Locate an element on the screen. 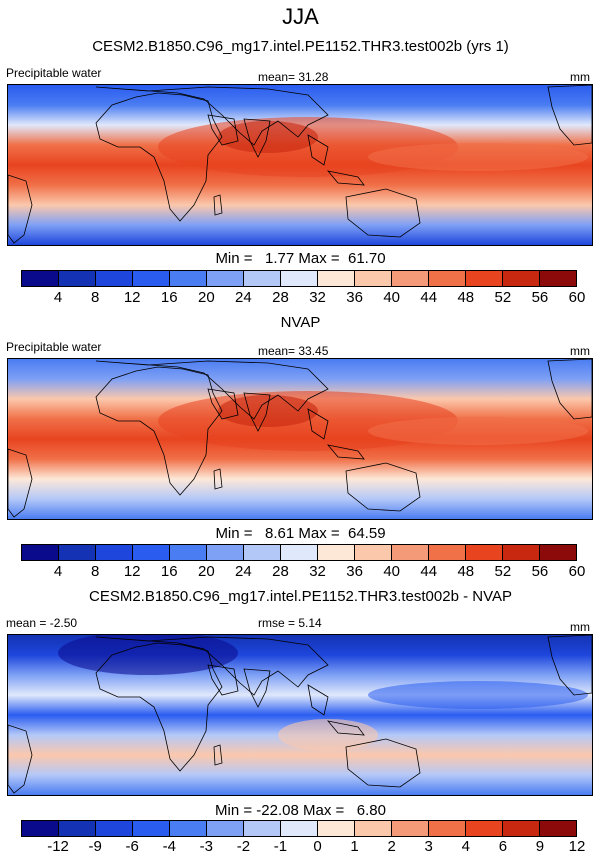  panel-2-colorbar is located at coordinates (299, 552).